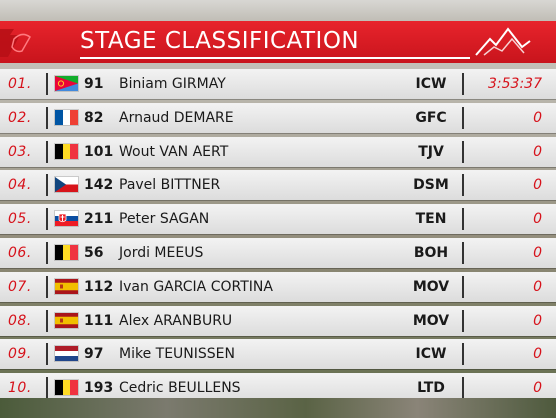 This screenshot has height=418, width=556. What do you see at coordinates (94, 84) in the screenshot?
I see `bib-number: 91` at bounding box center [94, 84].